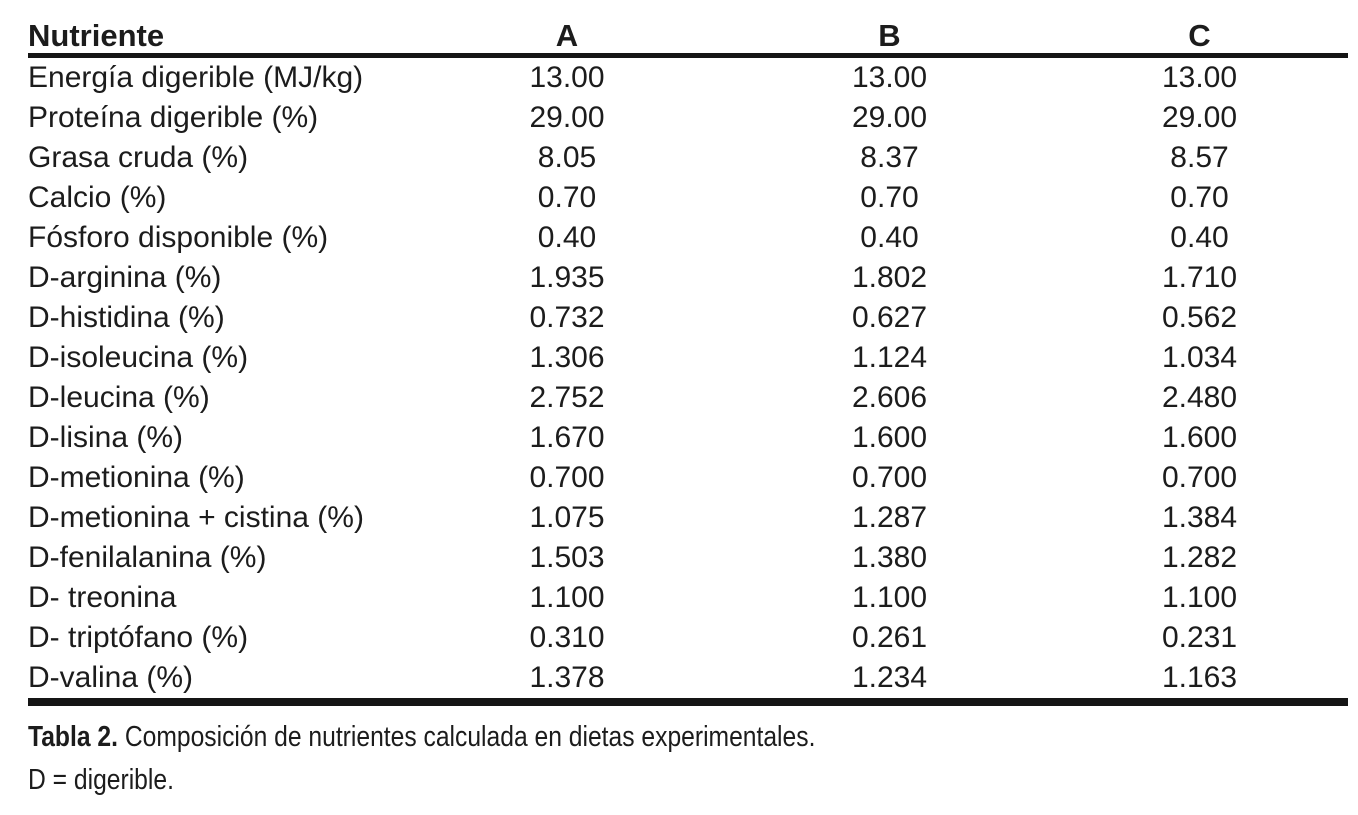  I want to click on table-row: D-fenilalanina (%) 1.503 1.380 1.282, so click(688, 558).